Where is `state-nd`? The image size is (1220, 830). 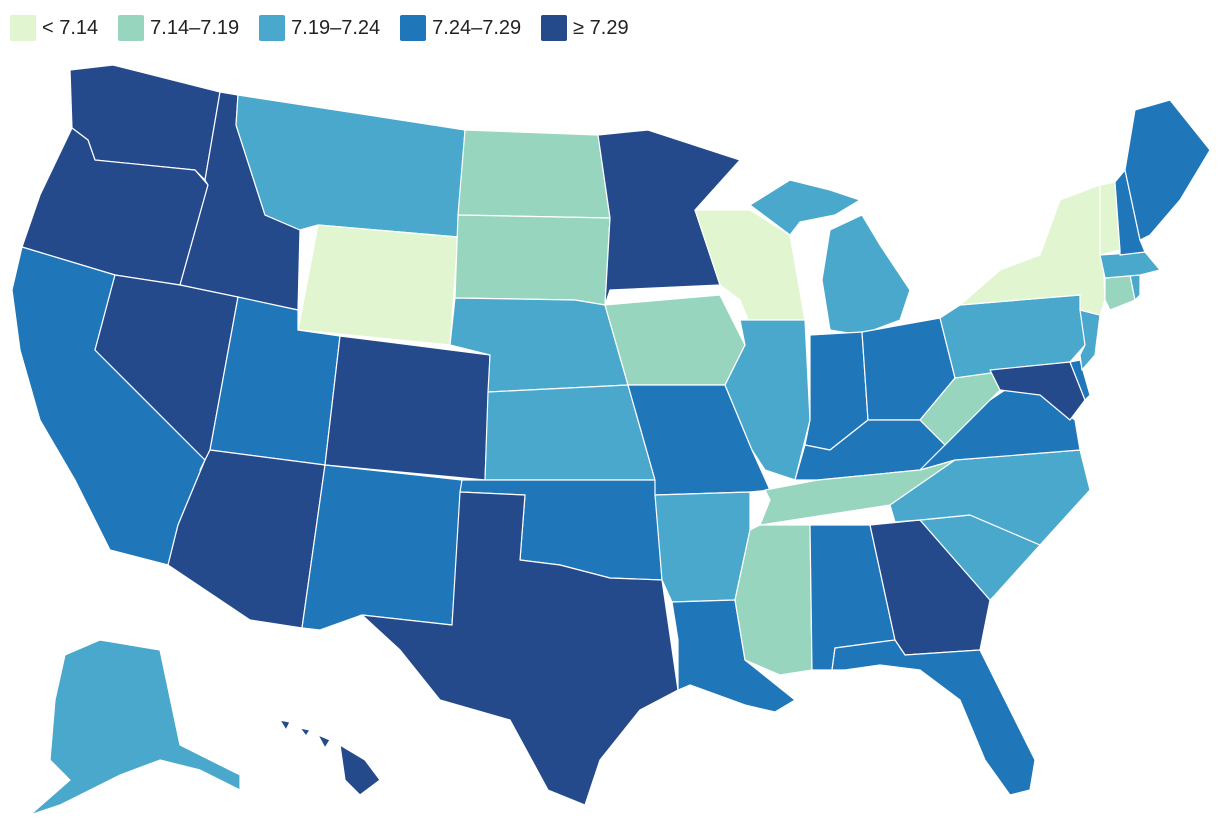 state-nd is located at coordinates (534, 174).